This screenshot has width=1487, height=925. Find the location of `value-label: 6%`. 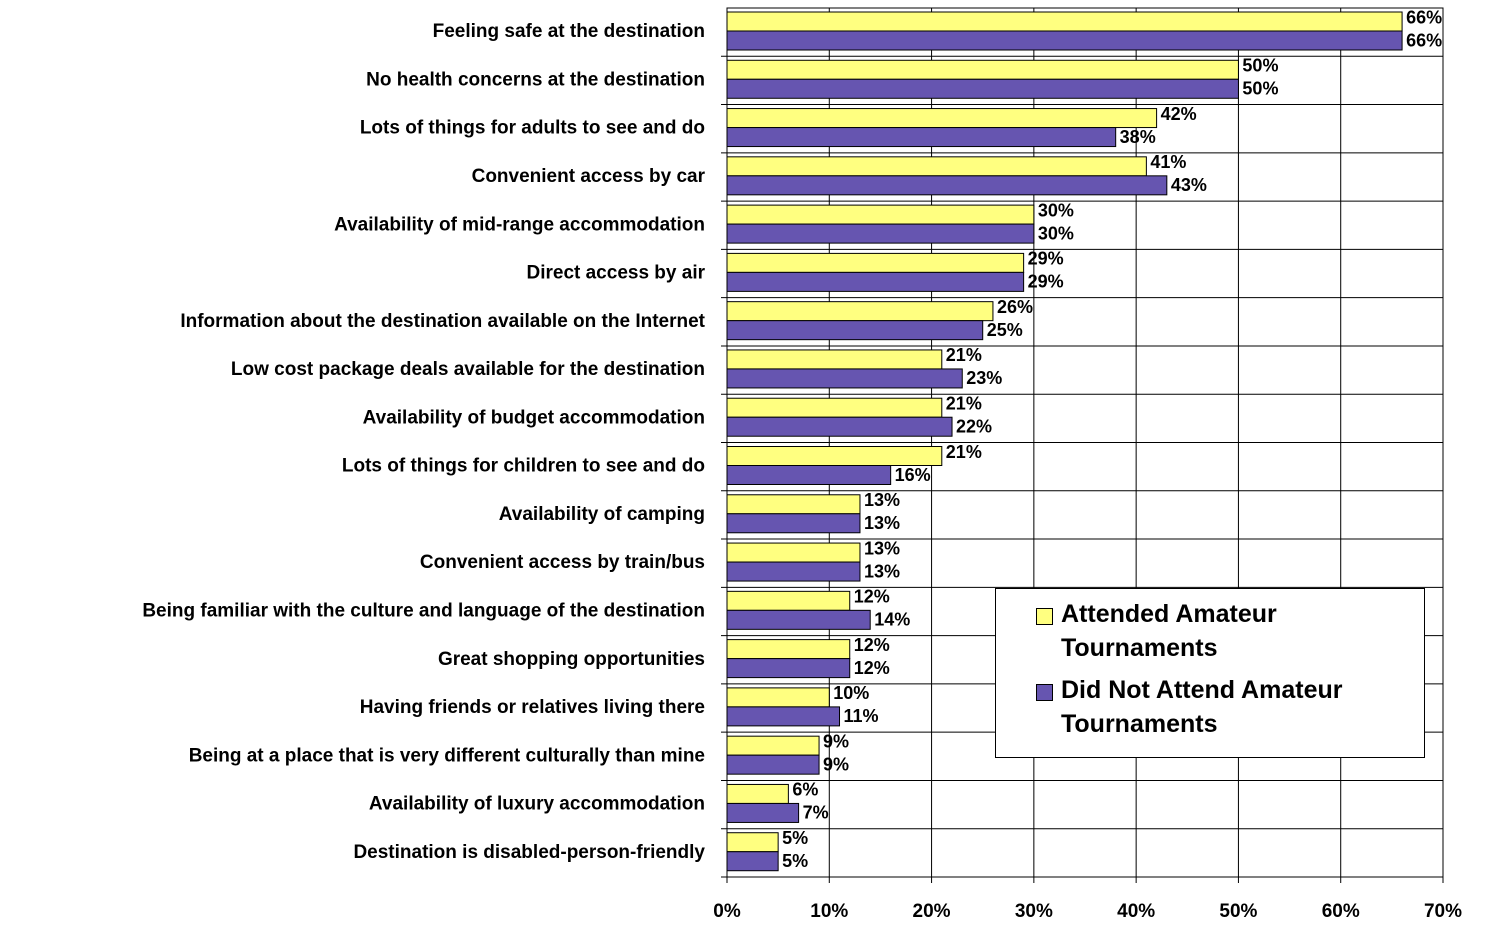

value-label: 6% is located at coordinates (805, 790).